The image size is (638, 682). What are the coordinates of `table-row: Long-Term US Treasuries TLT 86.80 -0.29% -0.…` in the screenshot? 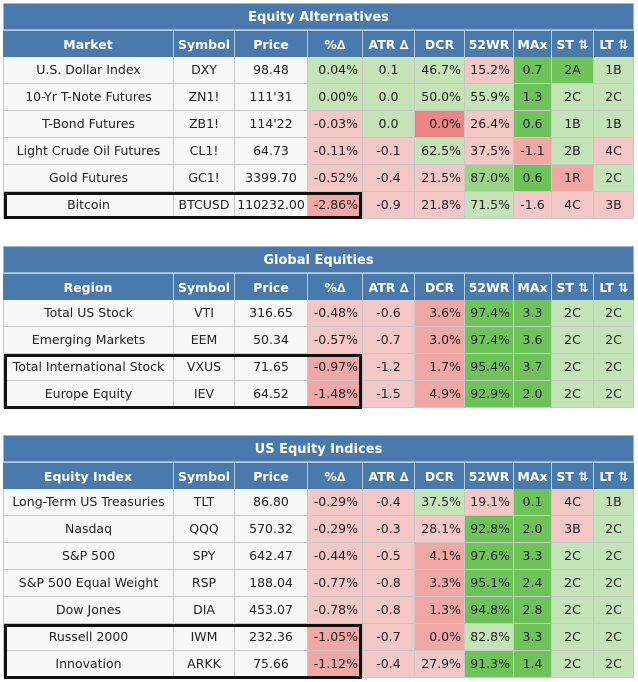 It's located at (318, 502).